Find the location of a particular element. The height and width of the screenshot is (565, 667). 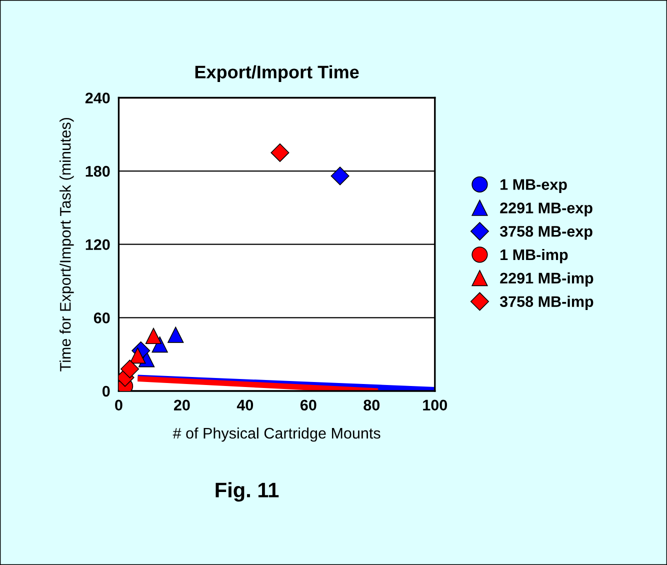

y-tick-label: 240 is located at coordinates (97, 98).